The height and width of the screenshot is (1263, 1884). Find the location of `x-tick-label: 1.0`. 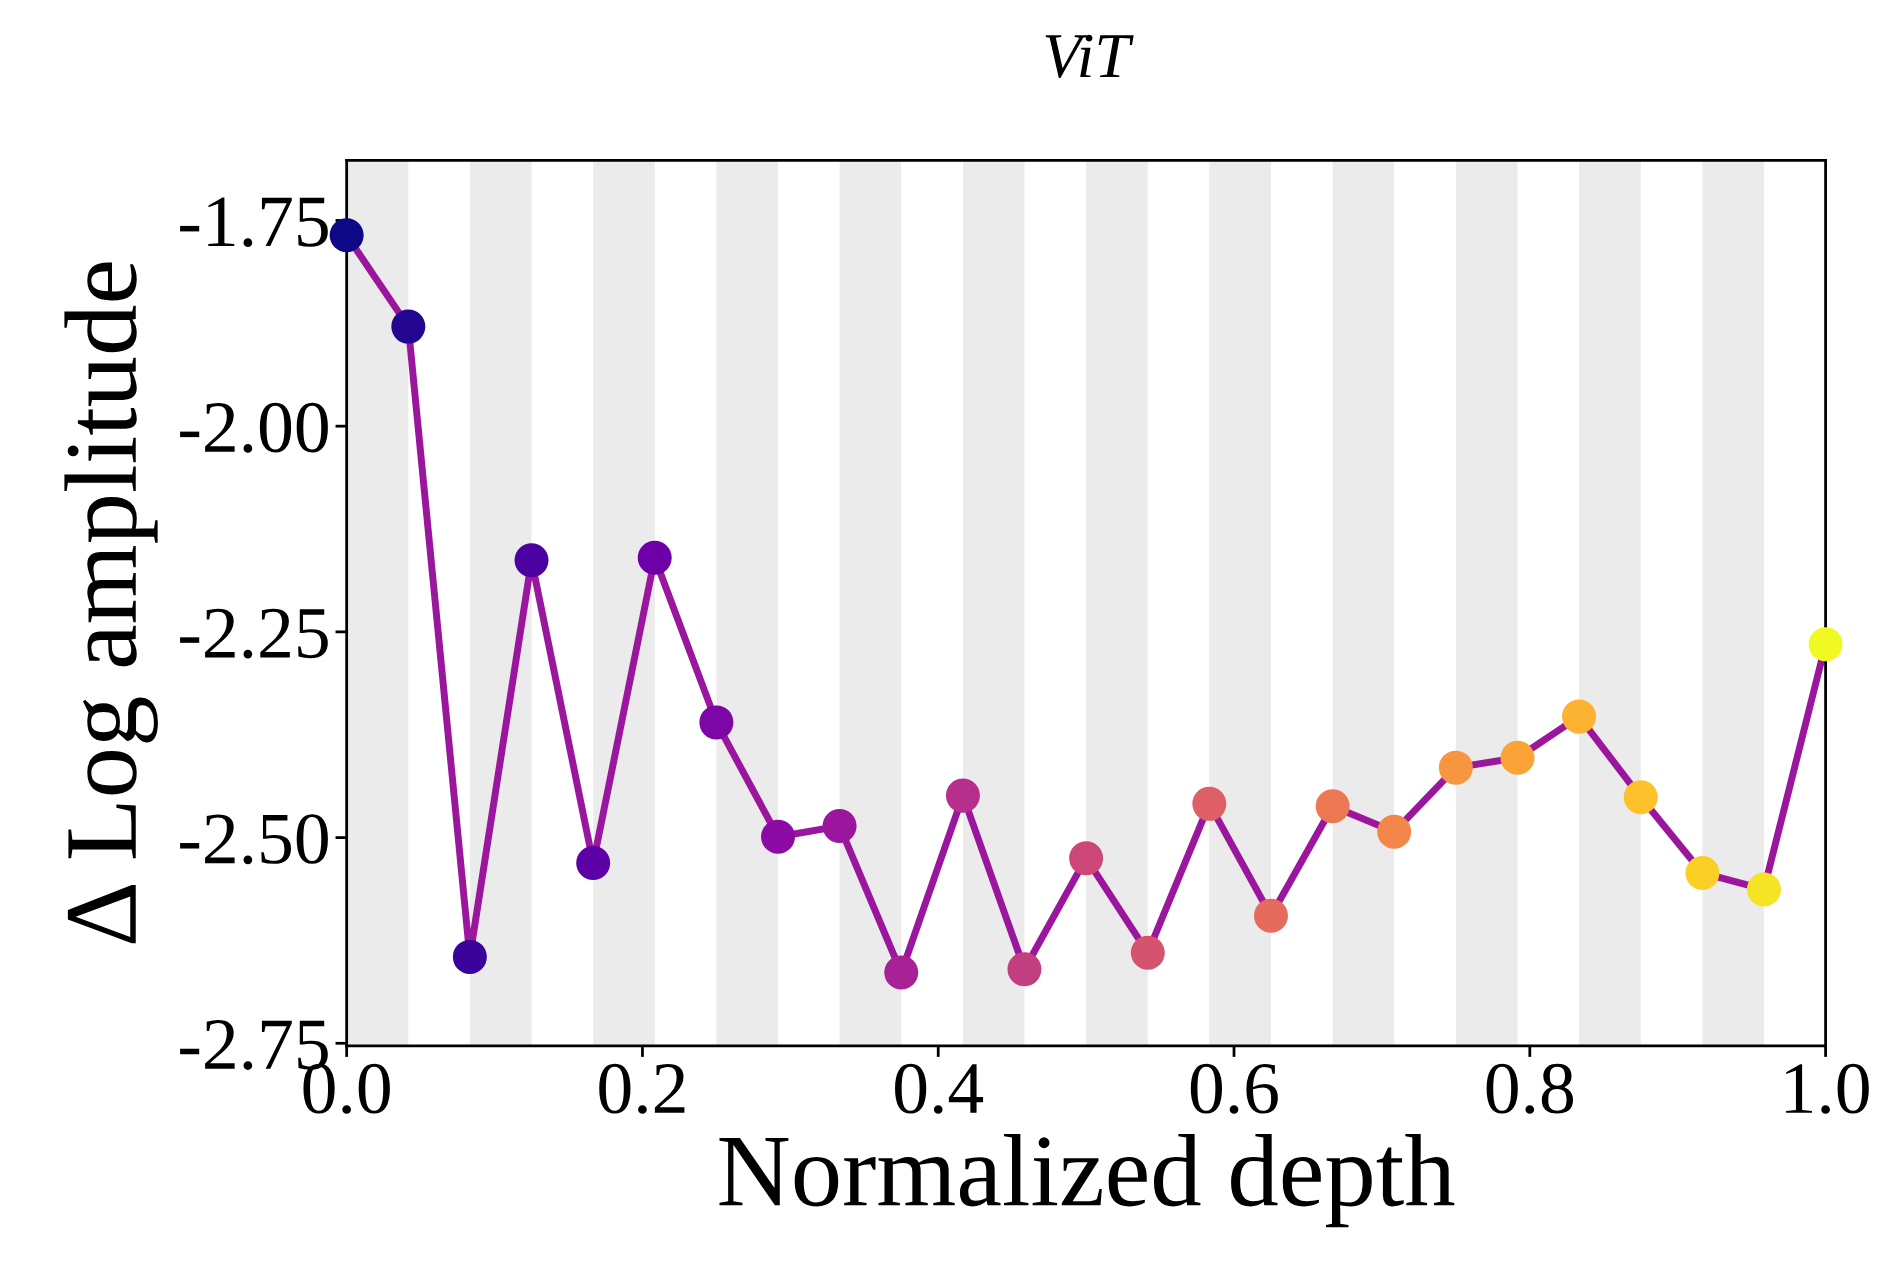

x-tick-label: 1.0 is located at coordinates (1827, 1088).